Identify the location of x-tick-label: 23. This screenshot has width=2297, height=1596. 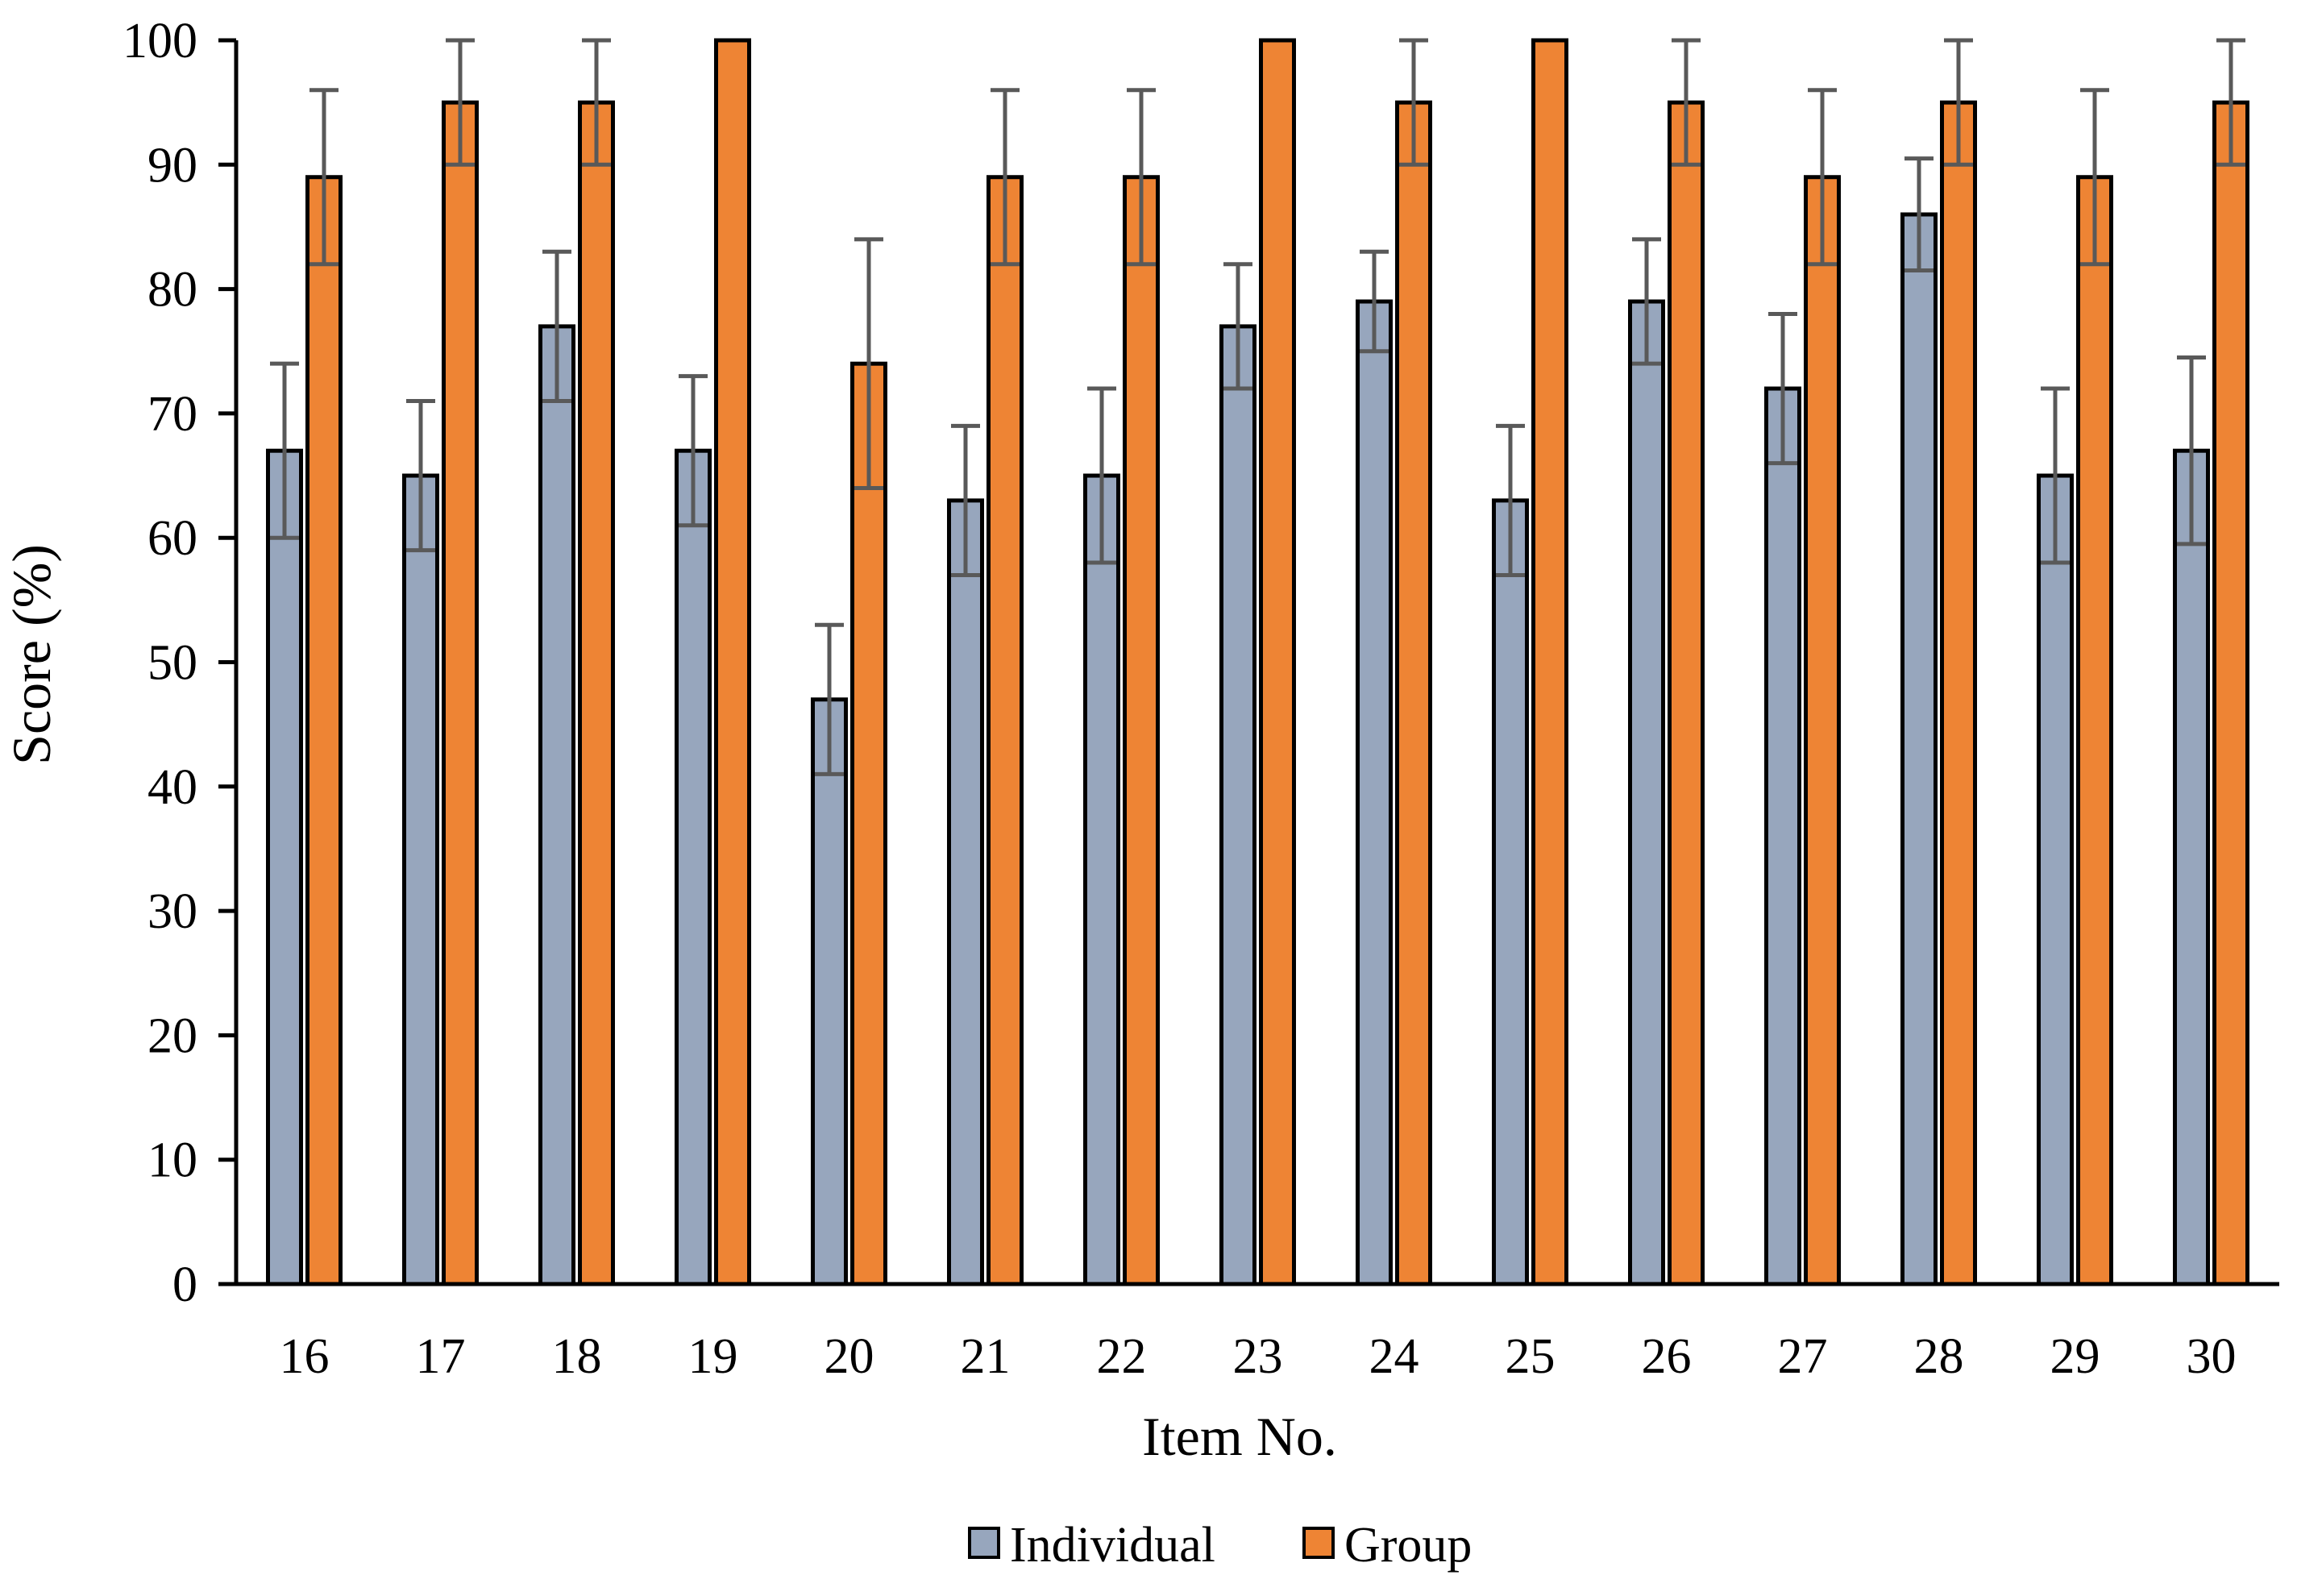
(1258, 1356).